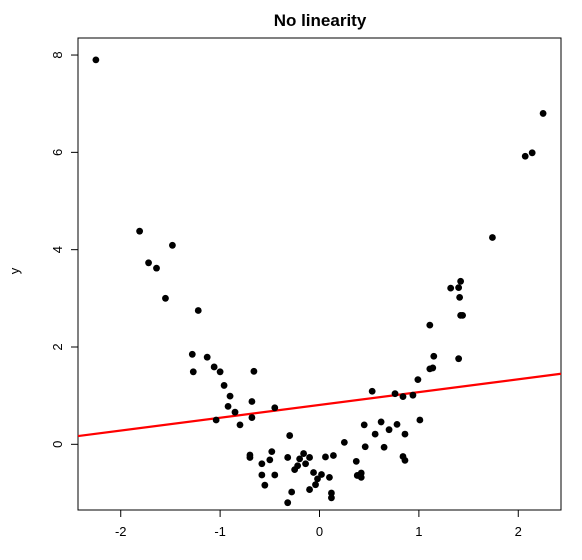  Describe the element at coordinates (57, 152) in the screenshot. I see `y-tick-label: 6` at that location.